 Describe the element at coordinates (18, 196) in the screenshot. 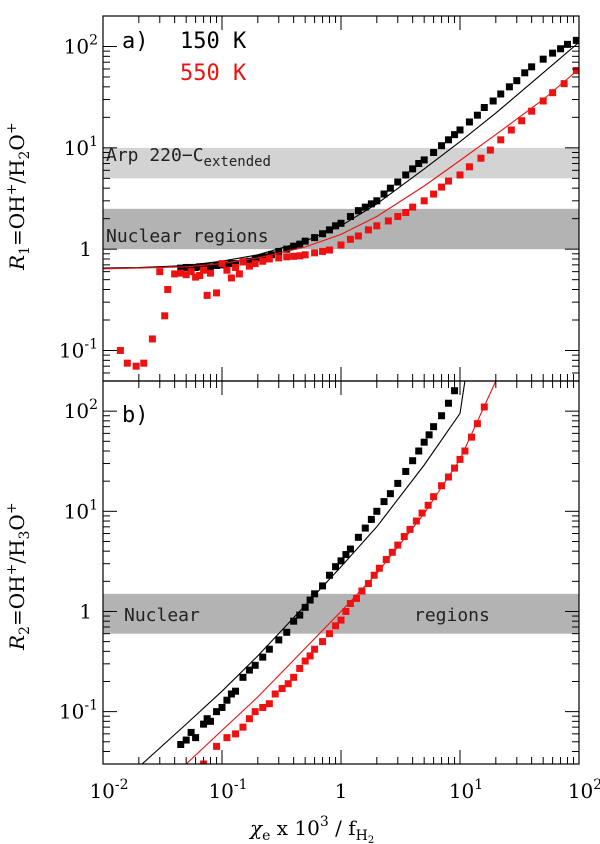

I see `y-axis-label-a: R1=OH+/H2O+` at that location.